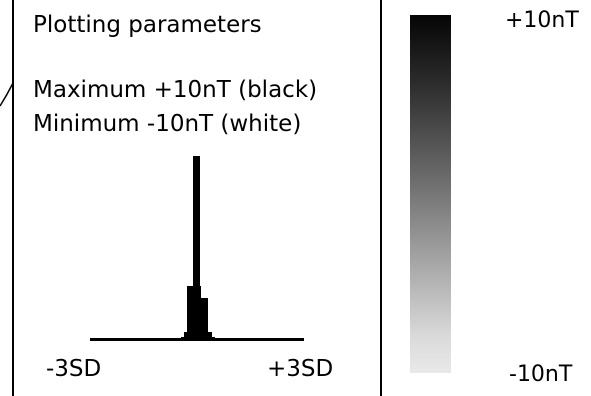 The height and width of the screenshot is (396, 591). I want to click on maximum-setting: Maximum +10nT (black), so click(175, 90).